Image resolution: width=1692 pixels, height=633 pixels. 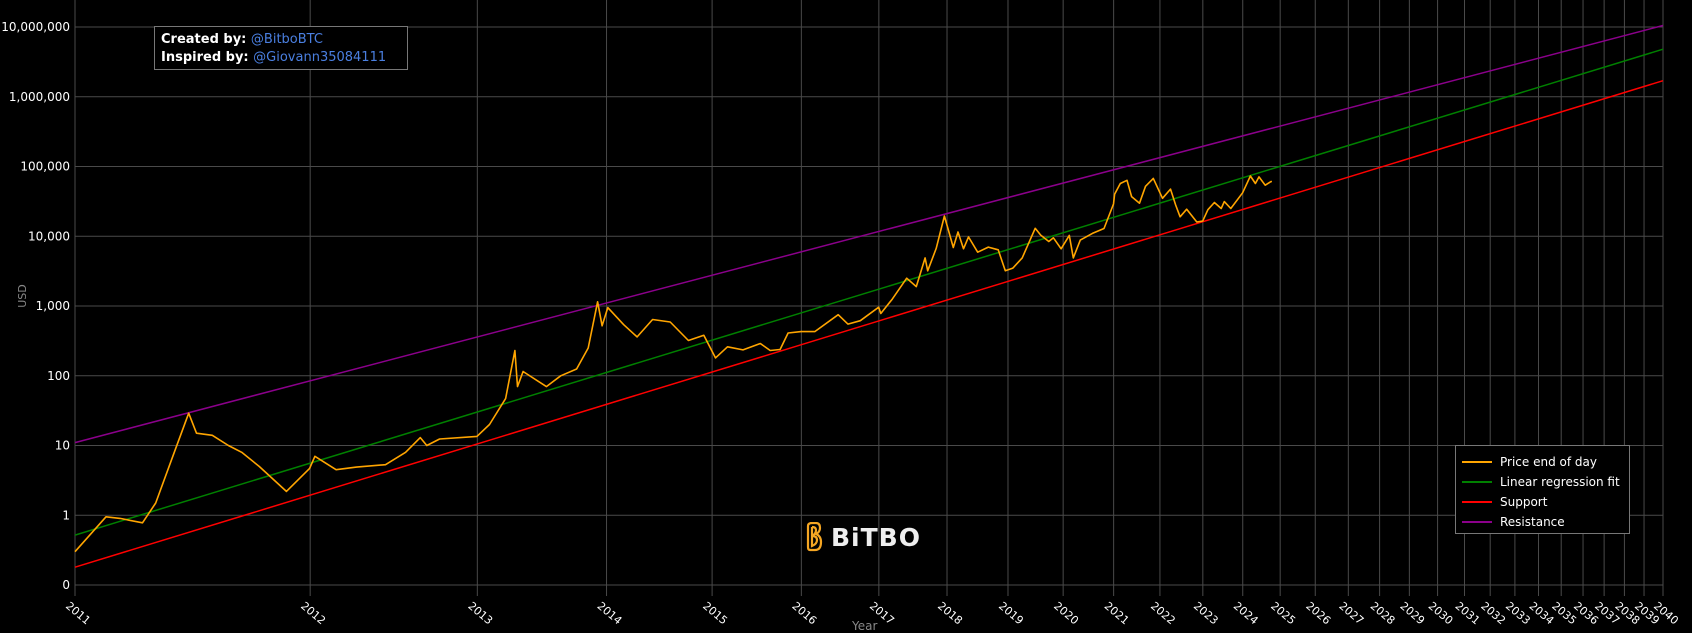 What do you see at coordinates (1318, 613) in the screenshot?
I see `x-tick-label: 2026` at bounding box center [1318, 613].